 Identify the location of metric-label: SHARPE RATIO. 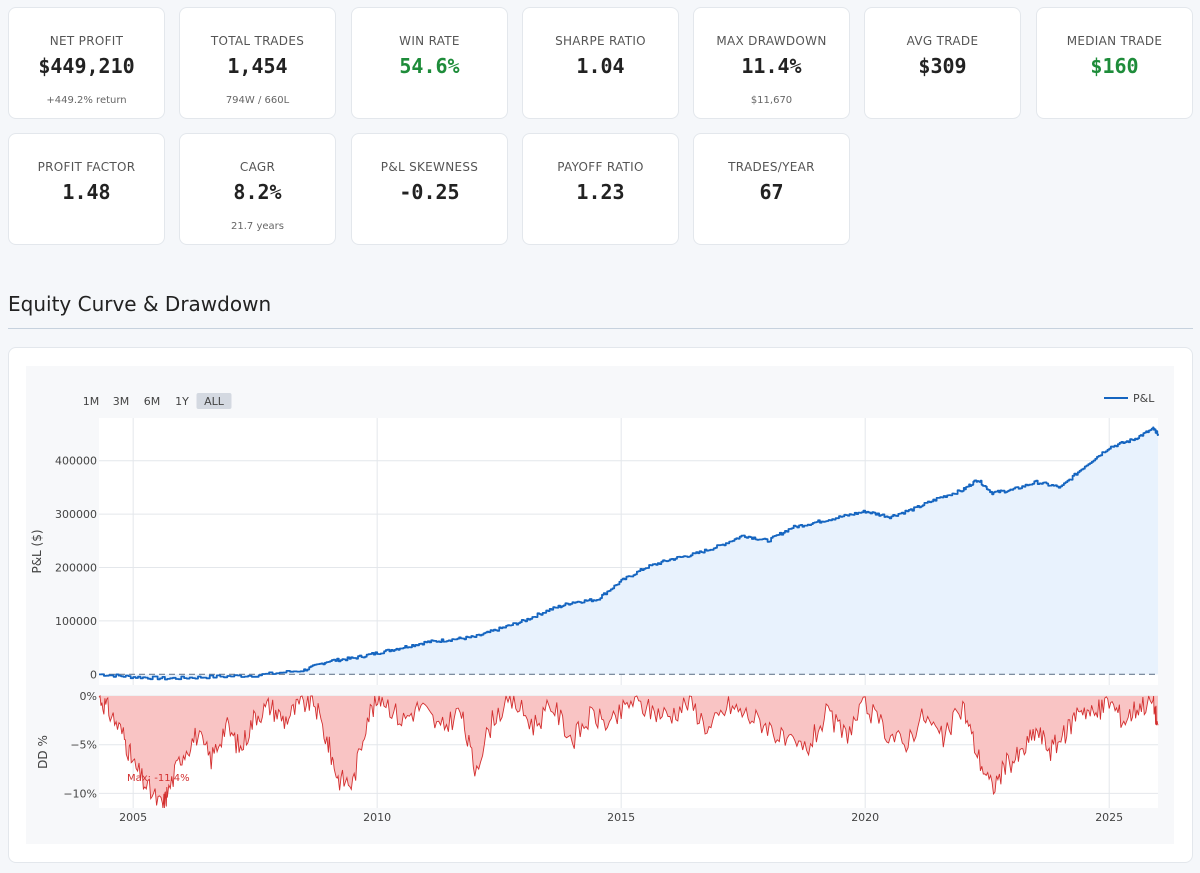
(600, 41).